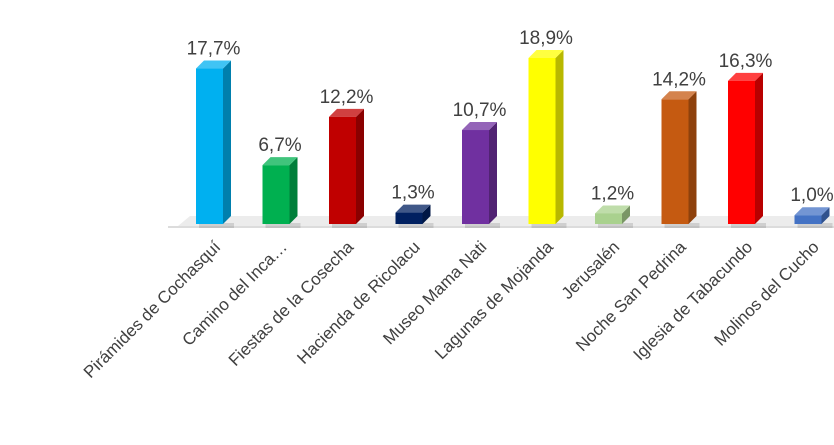 The image size is (834, 445). Describe the element at coordinates (412, 193) in the screenshot. I see `data-label: 1,3%` at that location.